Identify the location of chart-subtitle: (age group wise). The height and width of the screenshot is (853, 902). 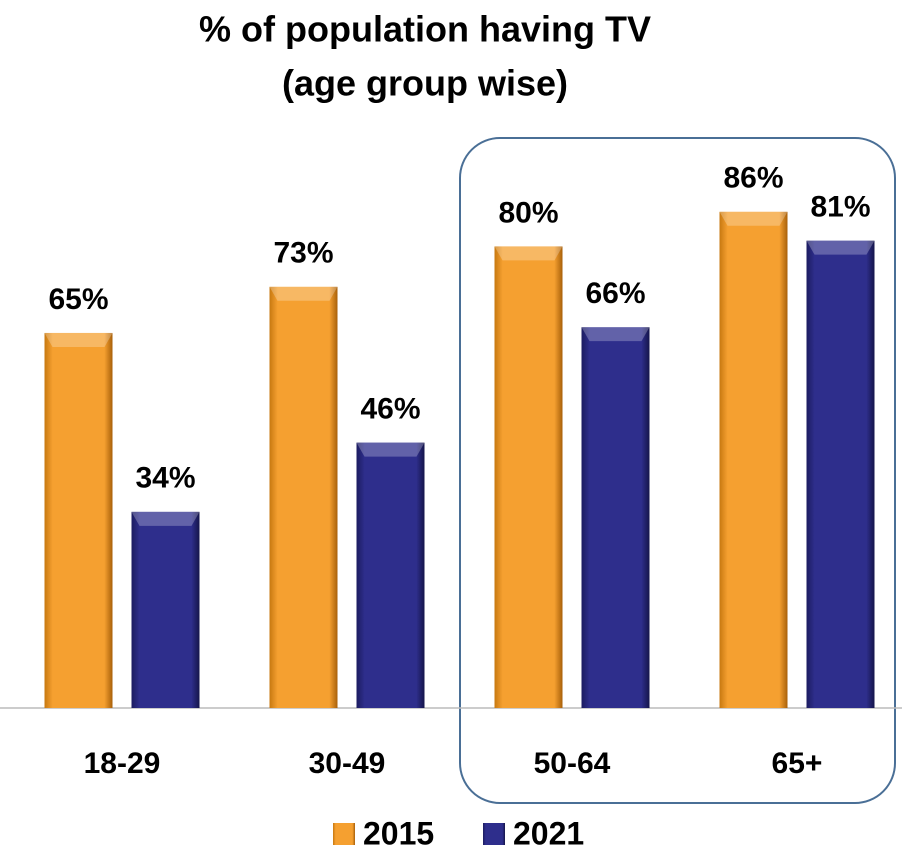
(425, 83).